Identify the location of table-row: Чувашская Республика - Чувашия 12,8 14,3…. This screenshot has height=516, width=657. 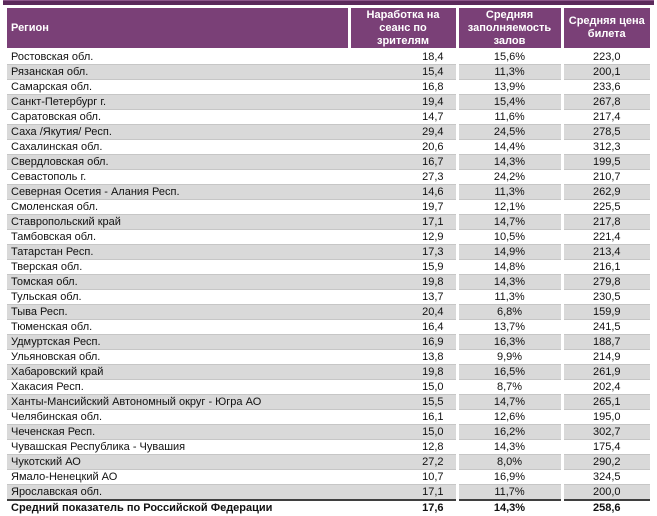
(328, 447).